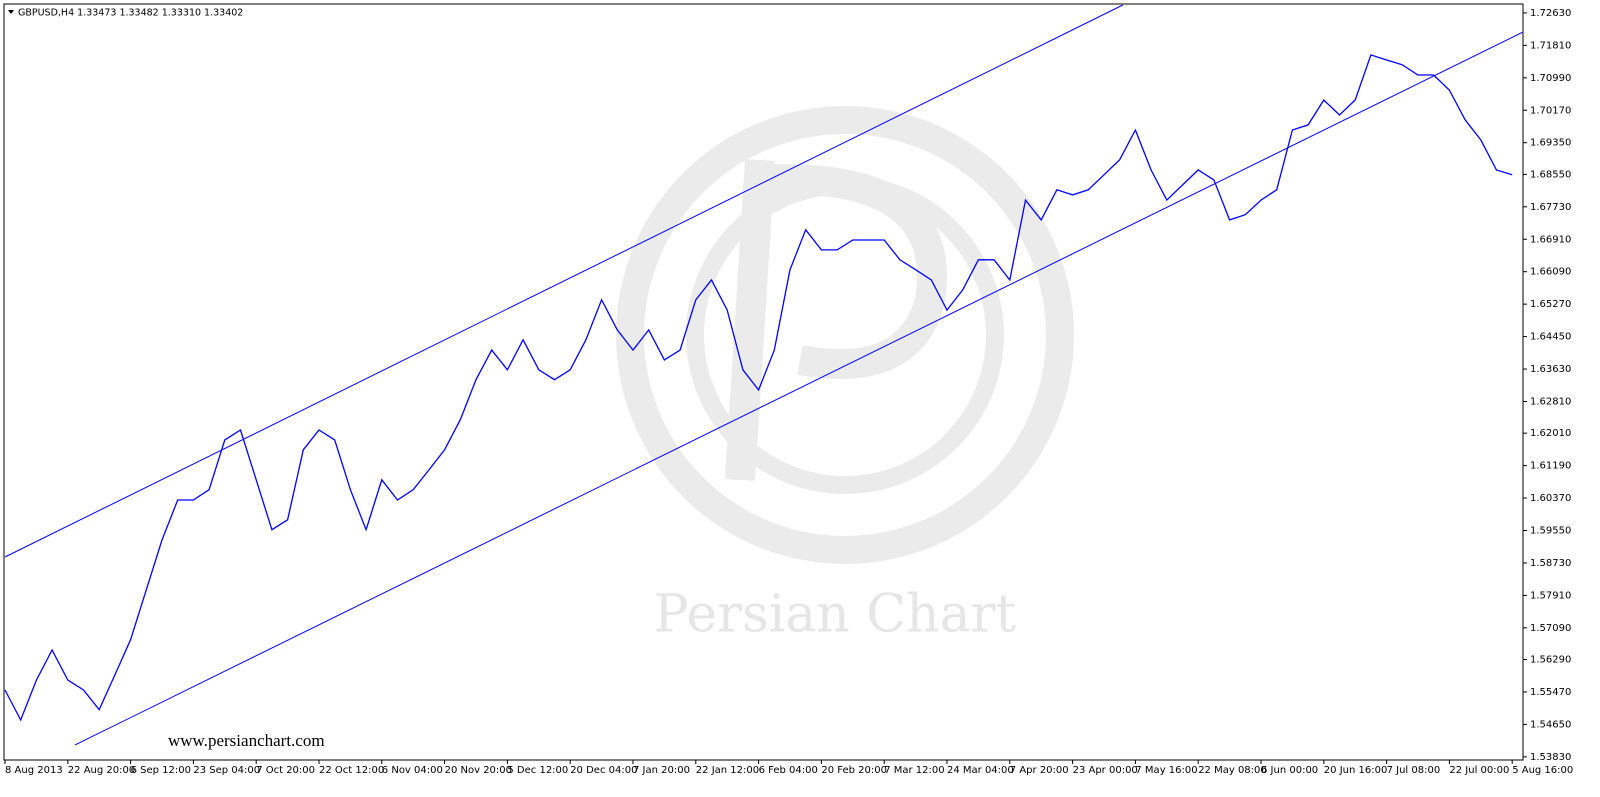 The height and width of the screenshot is (797, 1600). I want to click on y-tick-label: 1.53830, so click(1550, 757).